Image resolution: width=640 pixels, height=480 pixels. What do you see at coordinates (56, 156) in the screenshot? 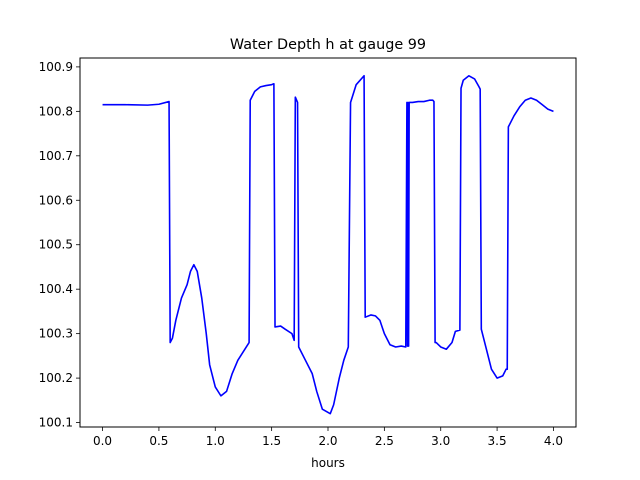
I see `y-tick-label: 100.7` at bounding box center [56, 156].